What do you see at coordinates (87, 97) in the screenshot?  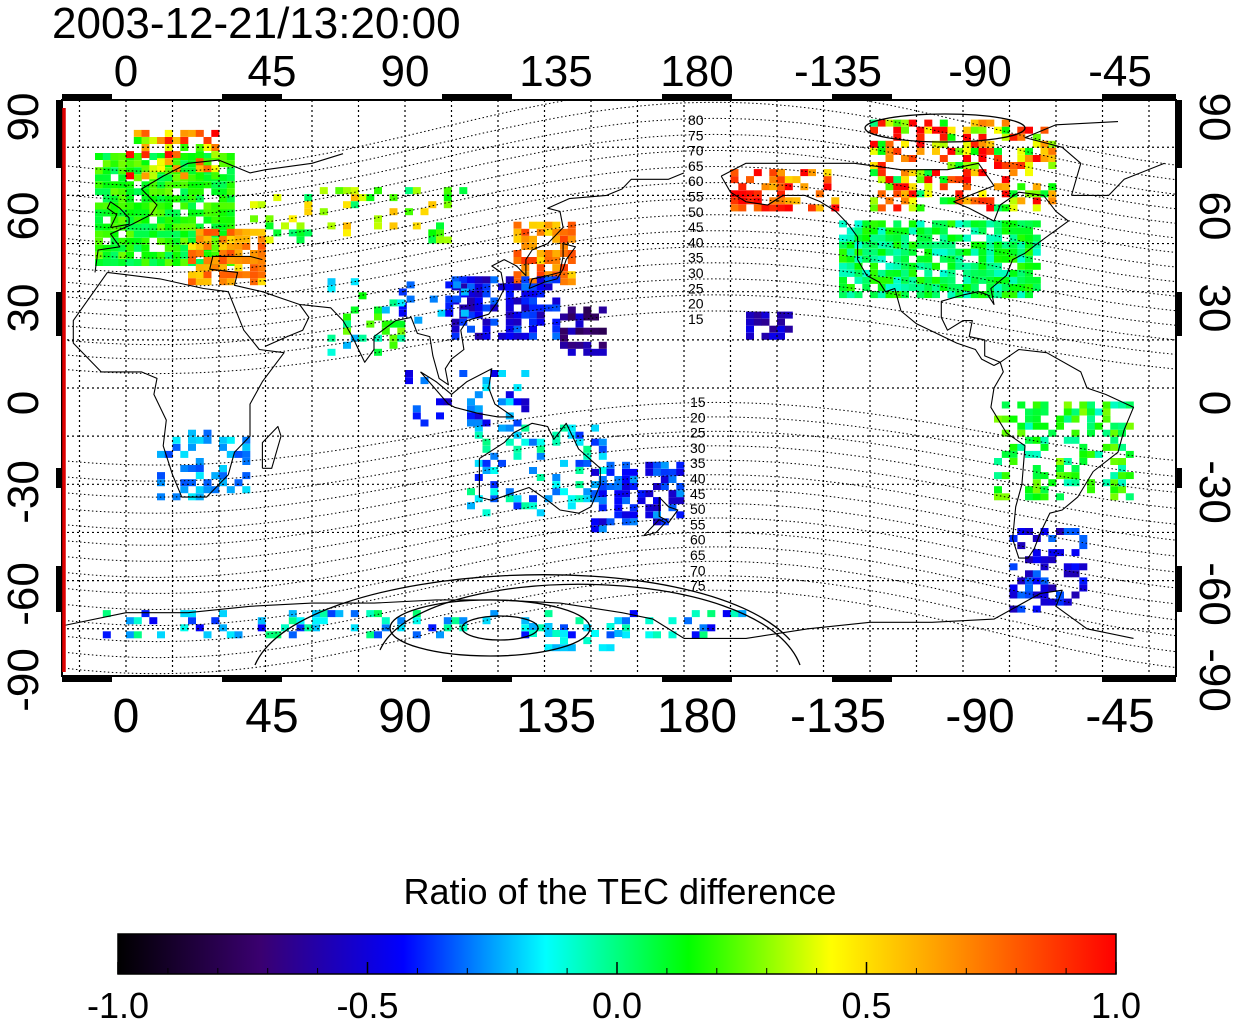 I see `axis-bar-top` at bounding box center [87, 97].